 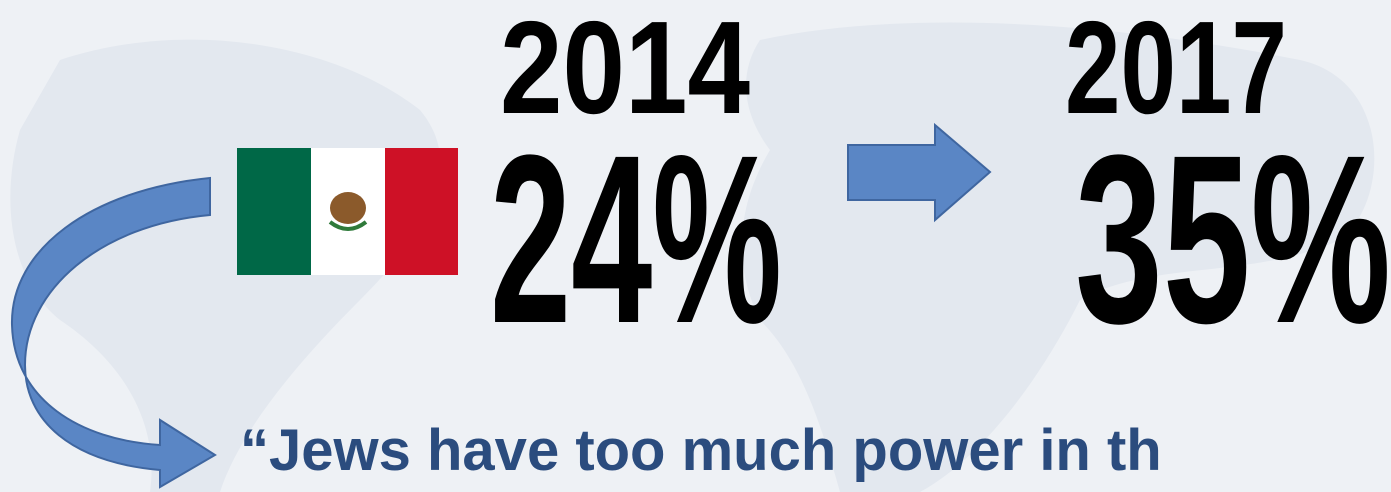 What do you see at coordinates (625, 70) in the screenshot?
I see `year-2014: 2014` at bounding box center [625, 70].